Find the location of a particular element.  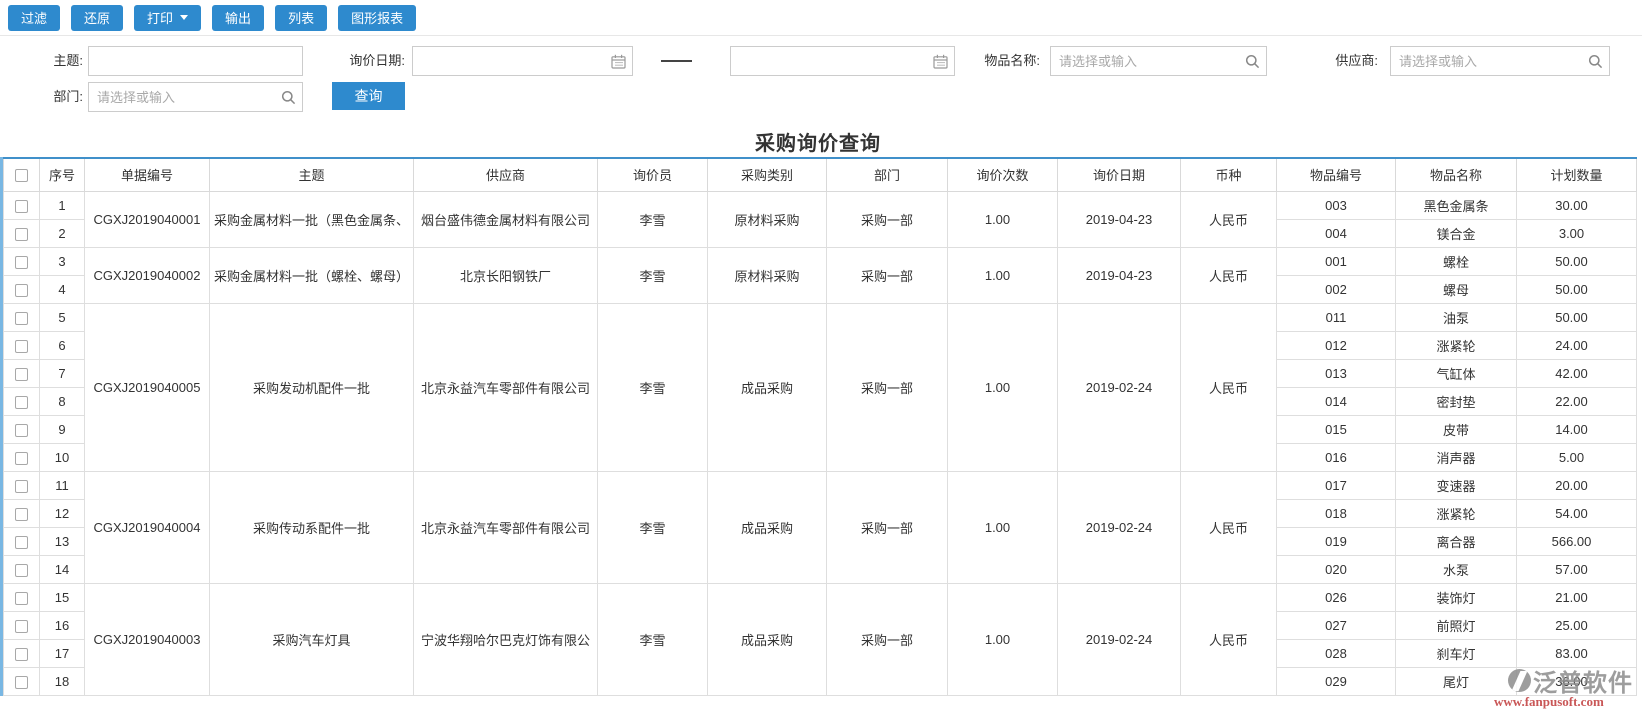

cell-item-code: 015 is located at coordinates (1336, 429).